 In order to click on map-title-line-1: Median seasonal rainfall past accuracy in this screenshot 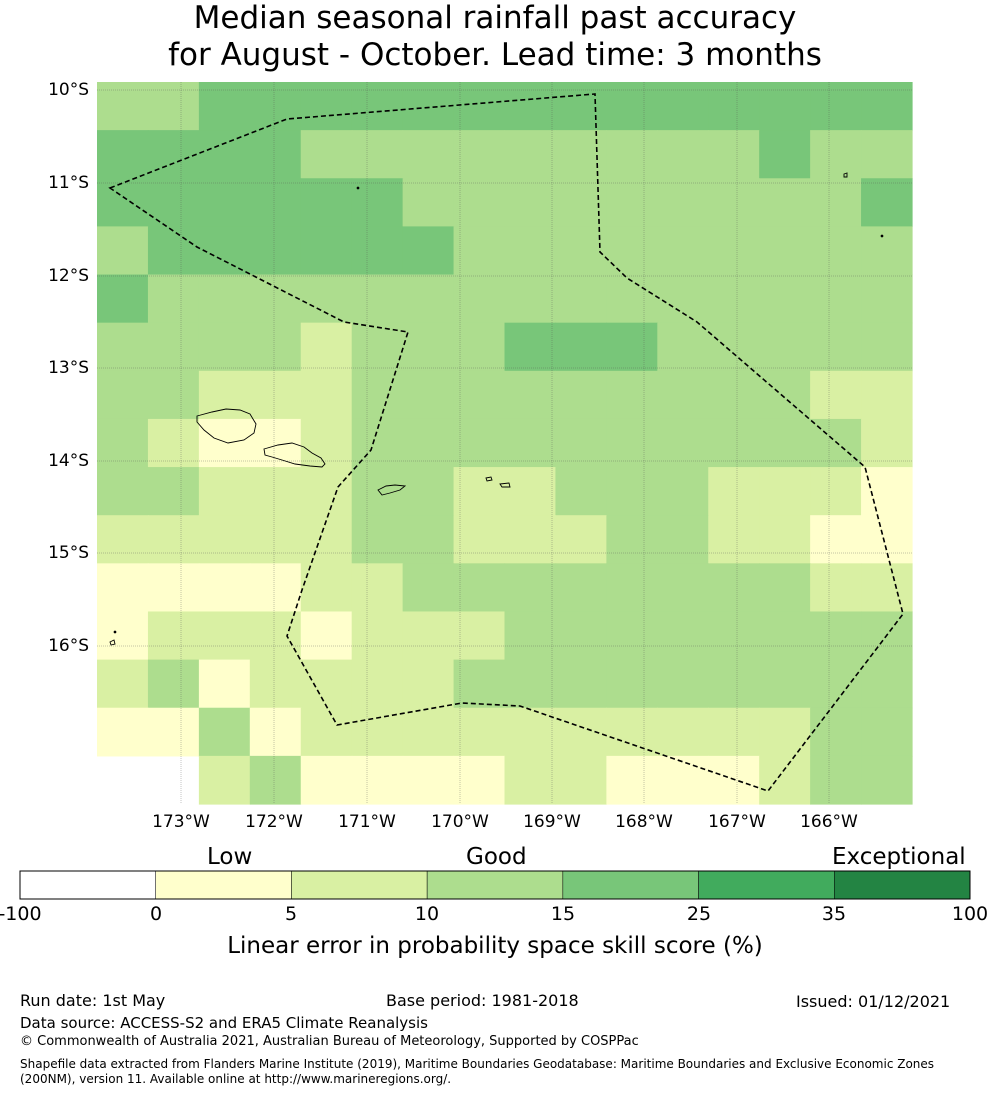, I will do `click(495, 18)`.